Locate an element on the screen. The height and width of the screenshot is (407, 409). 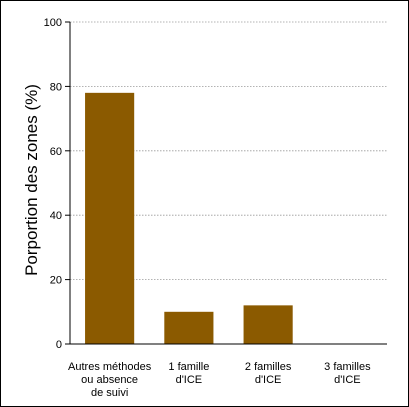
x-category-label: 2 familles d'ICE is located at coordinates (268, 373).